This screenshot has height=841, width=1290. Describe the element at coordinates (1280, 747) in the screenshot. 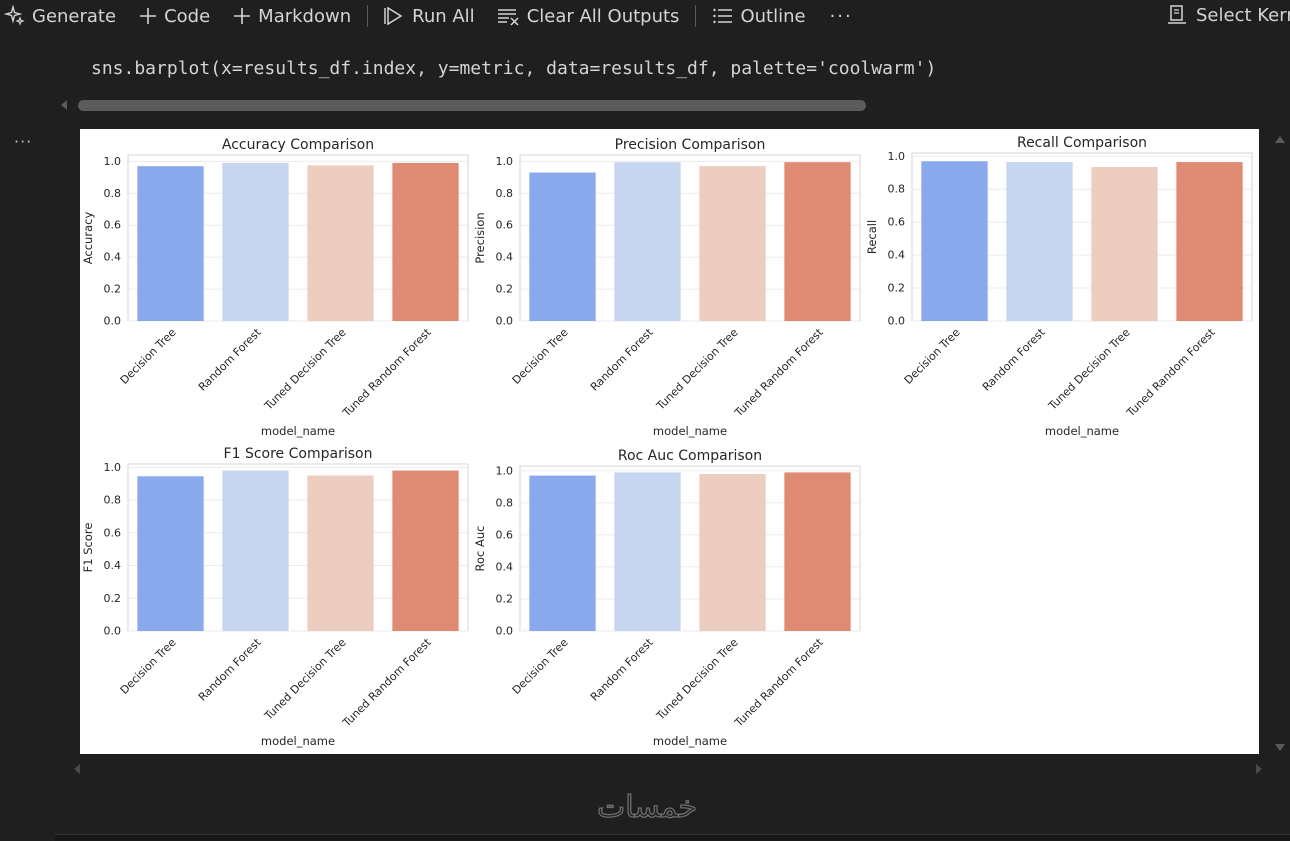

I see `scroll-down-arrow-icon` at that location.